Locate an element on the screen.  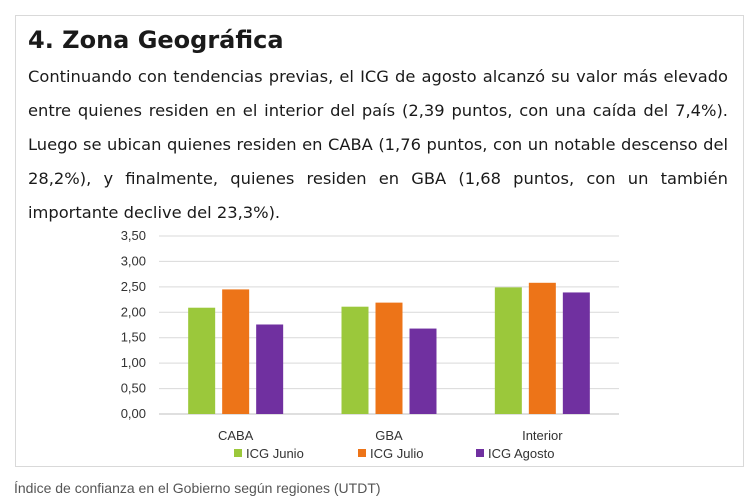
y-tick-label: 2,00 is located at coordinates (133, 311).